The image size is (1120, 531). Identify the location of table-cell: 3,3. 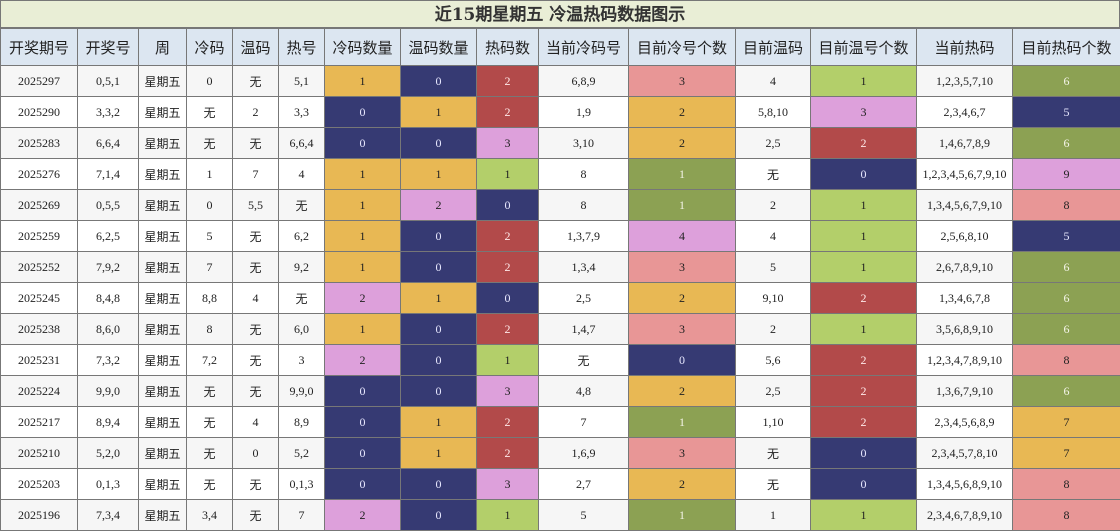
(302, 112).